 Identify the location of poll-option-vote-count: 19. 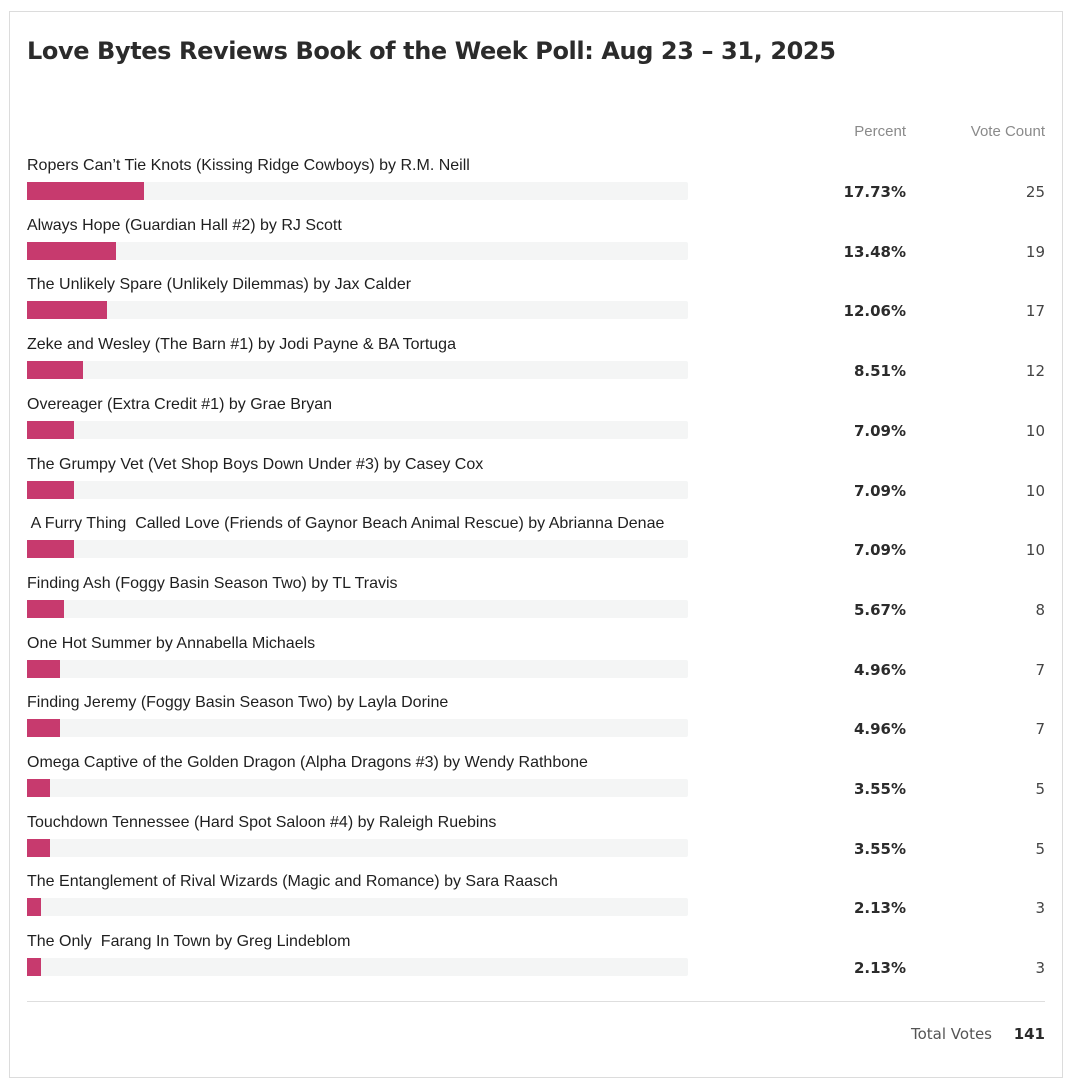
(1035, 252).